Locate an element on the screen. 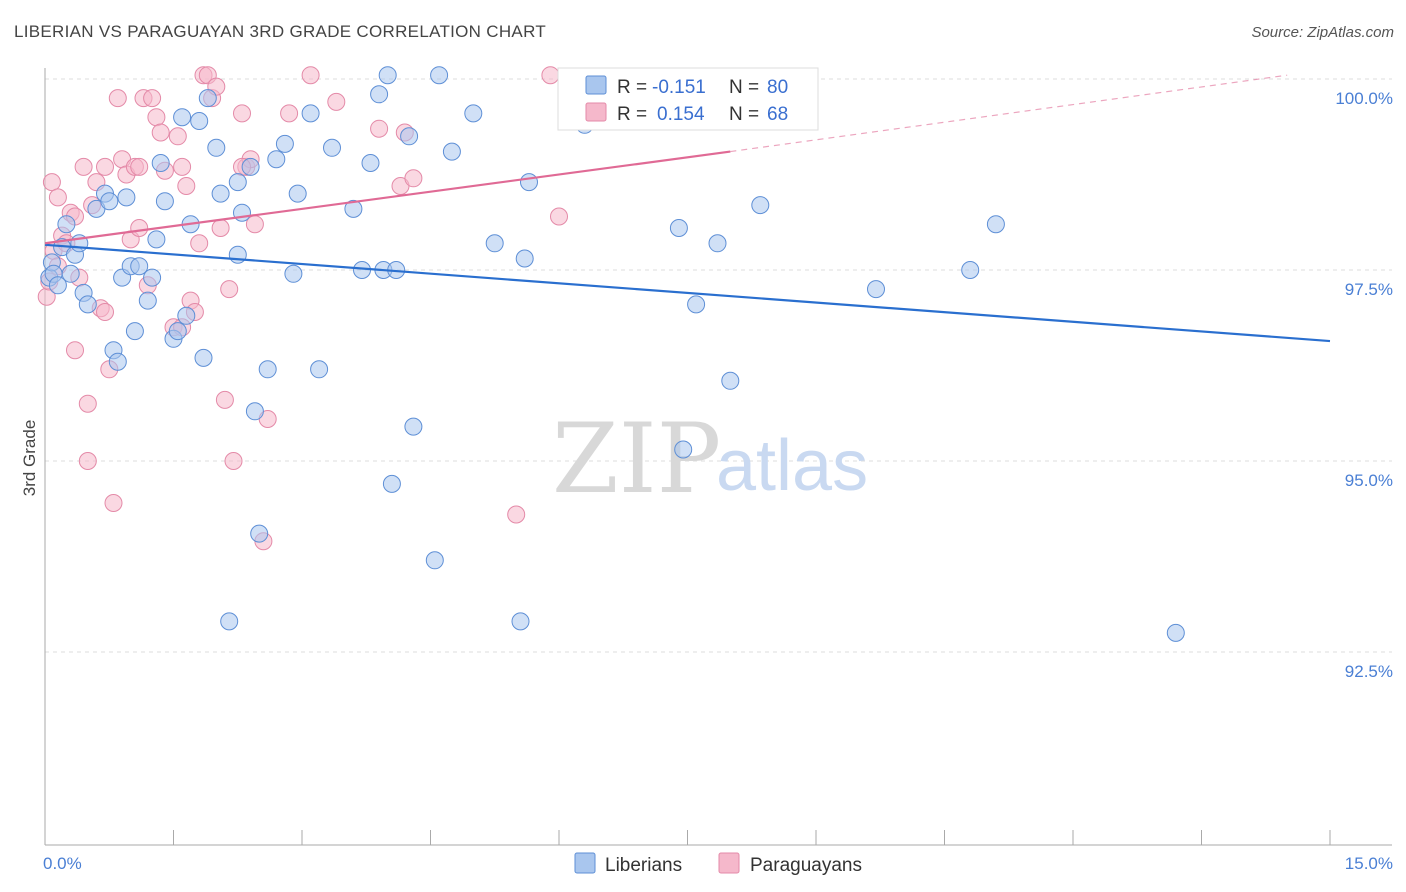 The image size is (1406, 892). legend-n-value-1: 80 is located at coordinates (777, 87).